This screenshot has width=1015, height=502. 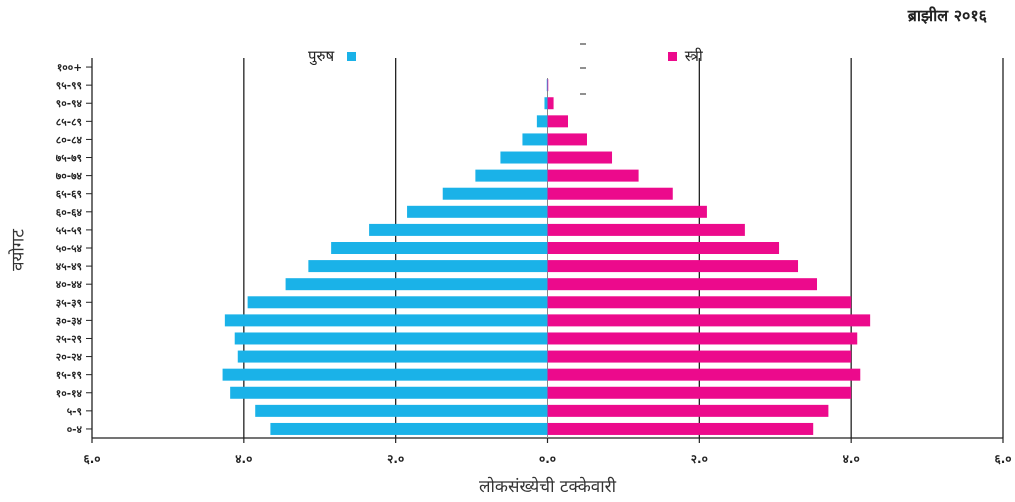 I want to click on legend-female: स्त्री, so click(x=685, y=56).